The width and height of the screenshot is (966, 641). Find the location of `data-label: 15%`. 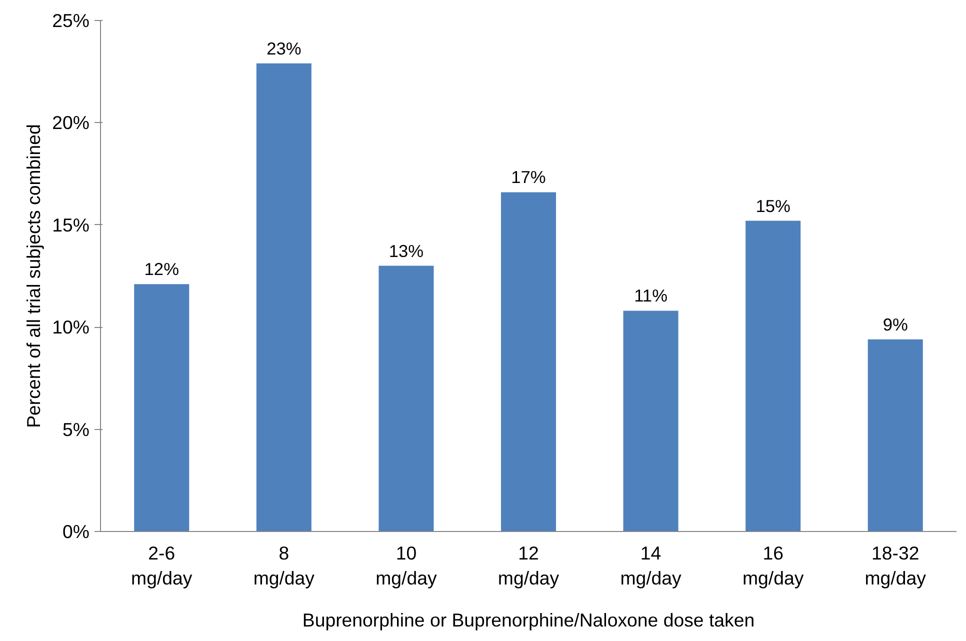

data-label: 15% is located at coordinates (773, 206).